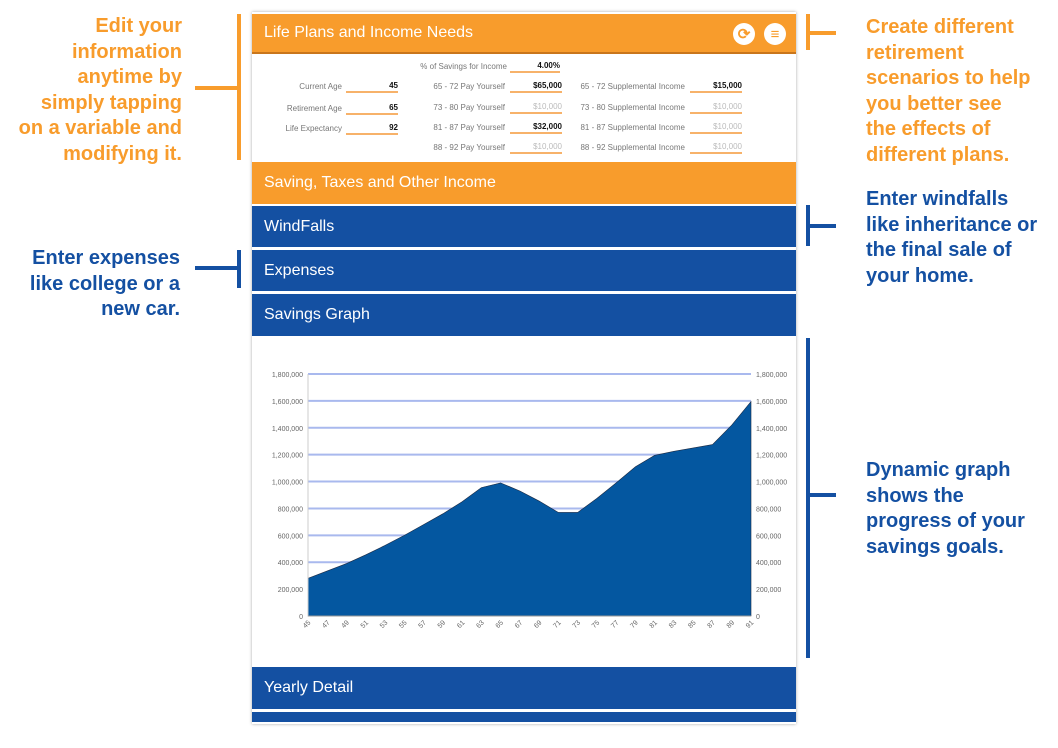 This screenshot has width=1058, height=748. What do you see at coordinates (365, 624) in the screenshot?
I see `x-tick-label: 51` at bounding box center [365, 624].